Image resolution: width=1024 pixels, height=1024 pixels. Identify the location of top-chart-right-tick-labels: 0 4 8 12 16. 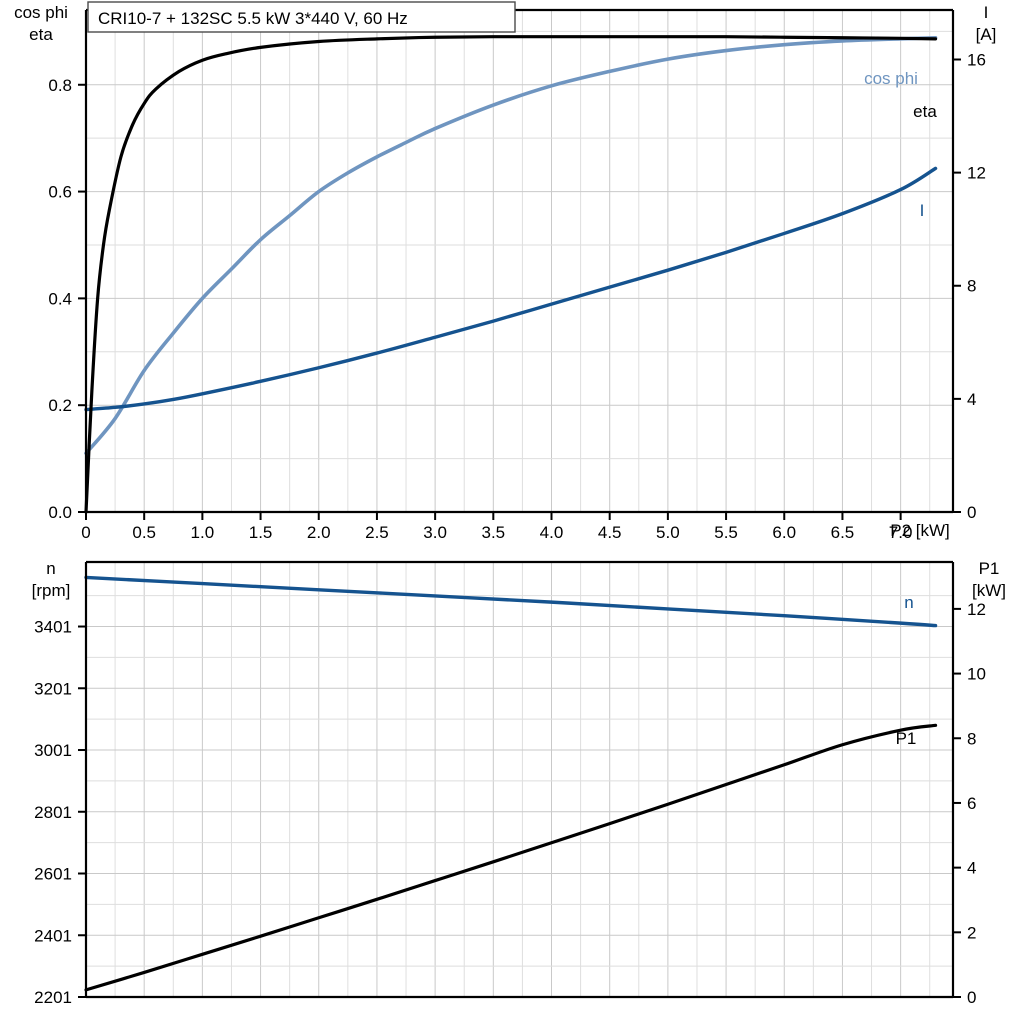
(976, 286).